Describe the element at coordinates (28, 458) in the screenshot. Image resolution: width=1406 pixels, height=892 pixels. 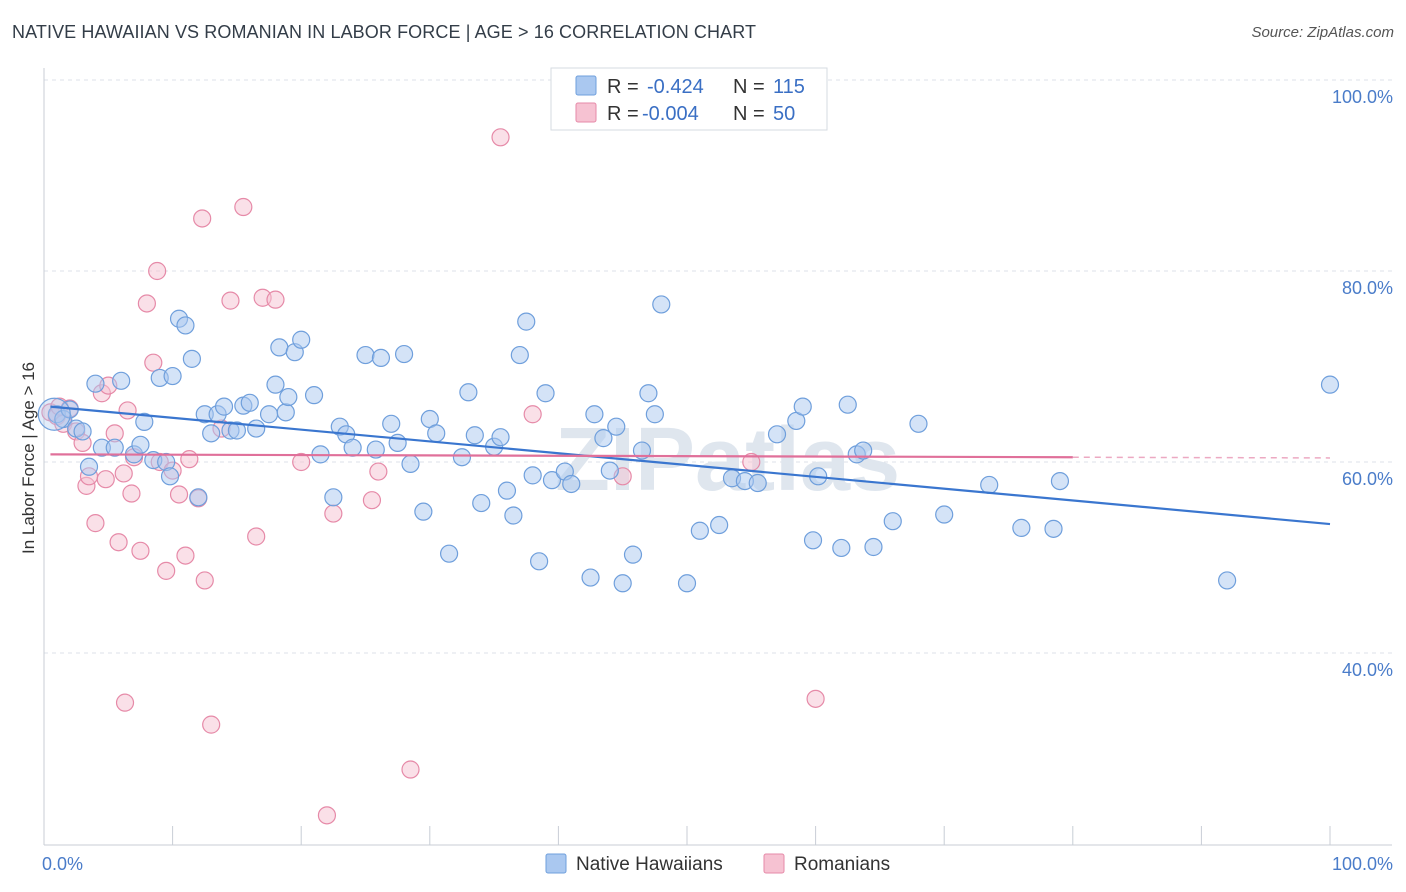
I see `y-axis-label: In Labor Force | Age > 16` at that location.